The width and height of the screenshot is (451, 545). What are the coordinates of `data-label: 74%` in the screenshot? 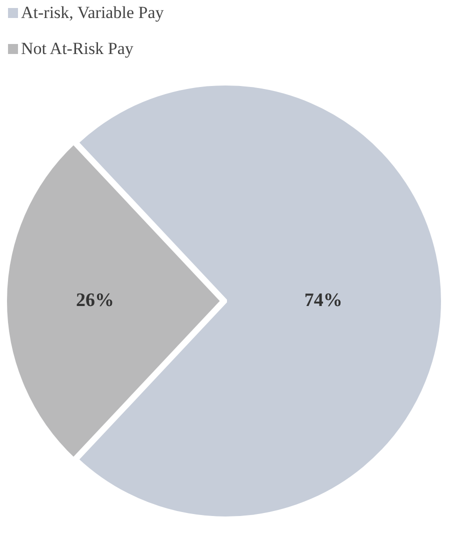 It's located at (323, 300).